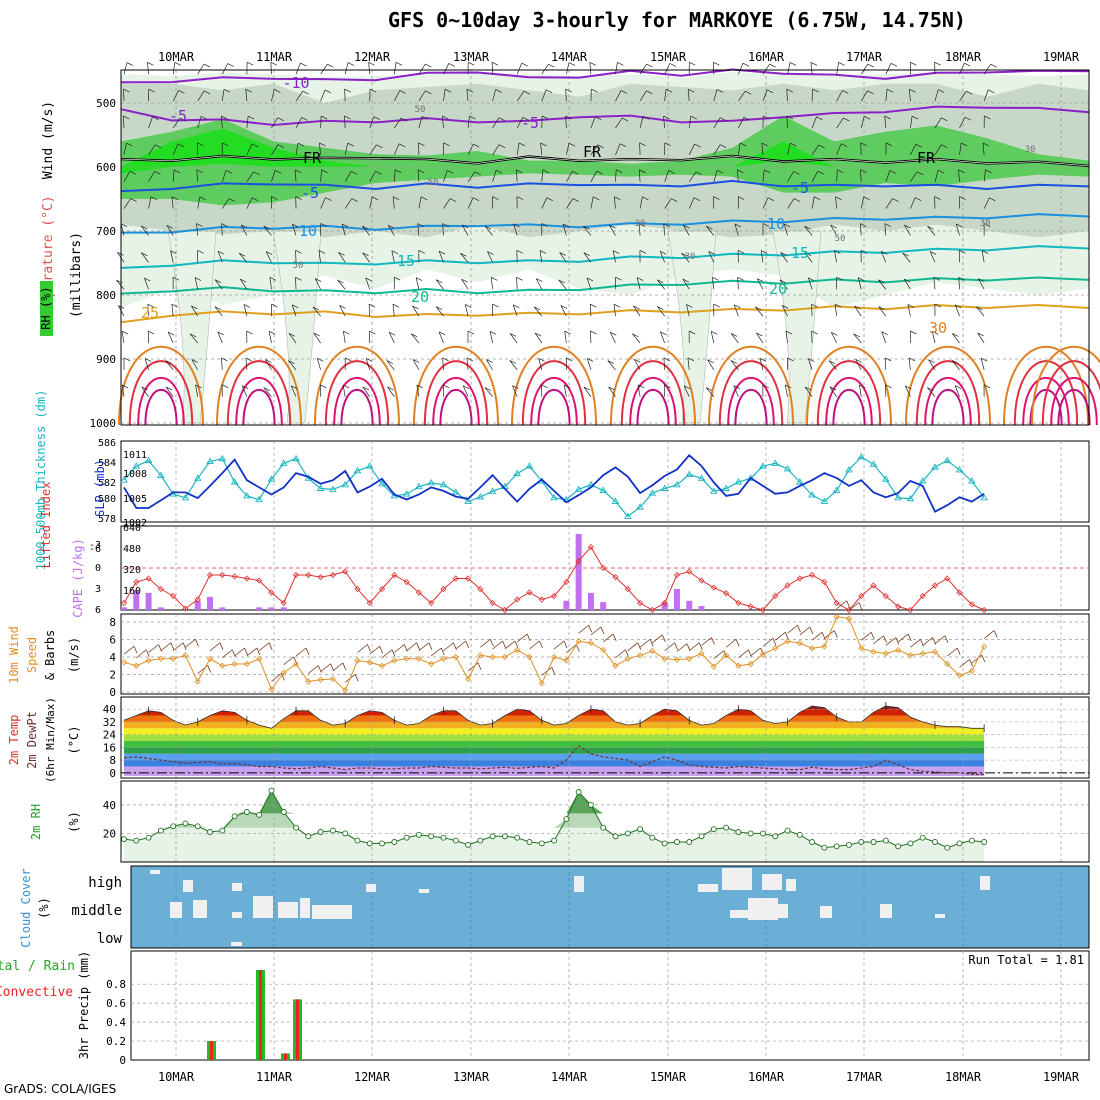  I want to click on isotherm-fr-core, so click(605, 161).